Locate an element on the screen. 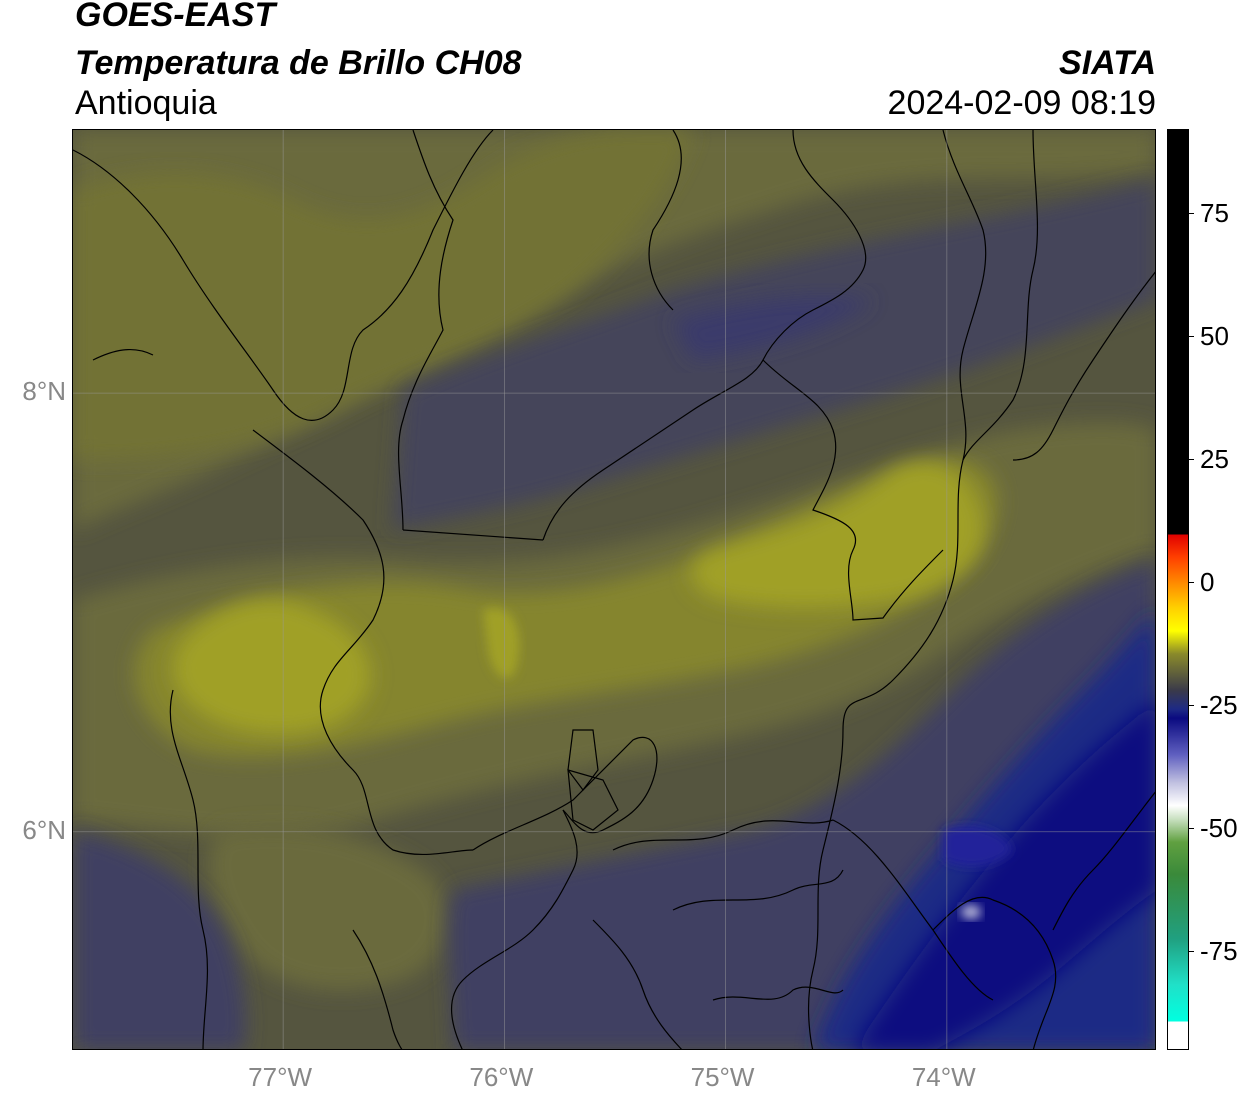 This screenshot has height=1099, width=1252. lon-tick-label: 76°W is located at coordinates (501, 1077).